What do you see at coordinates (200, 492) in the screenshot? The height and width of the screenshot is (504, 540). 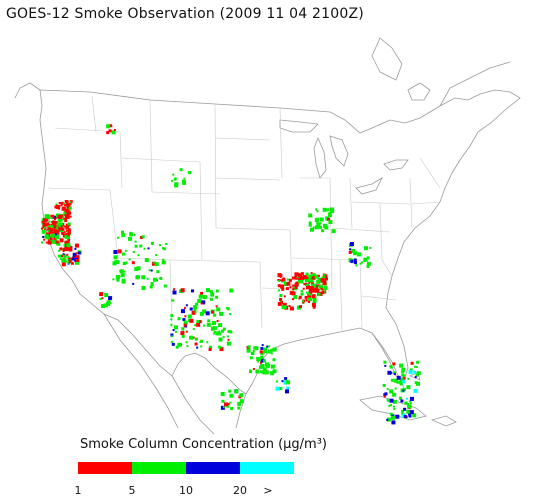 I see `legend-ticks: 1 5 10 20 >` at bounding box center [200, 492].